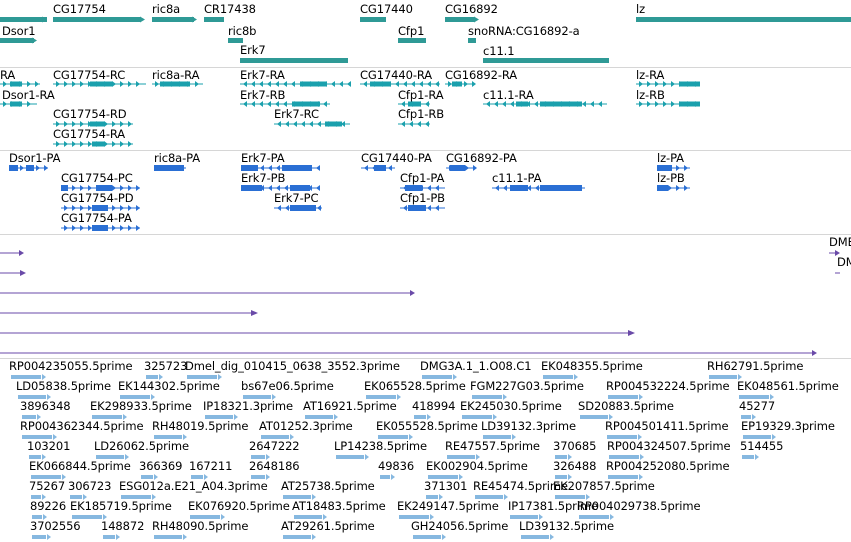 This screenshot has height=542, width=851. What do you see at coordinates (123, 526) in the screenshot?
I see `est-label: 148872` at bounding box center [123, 526].